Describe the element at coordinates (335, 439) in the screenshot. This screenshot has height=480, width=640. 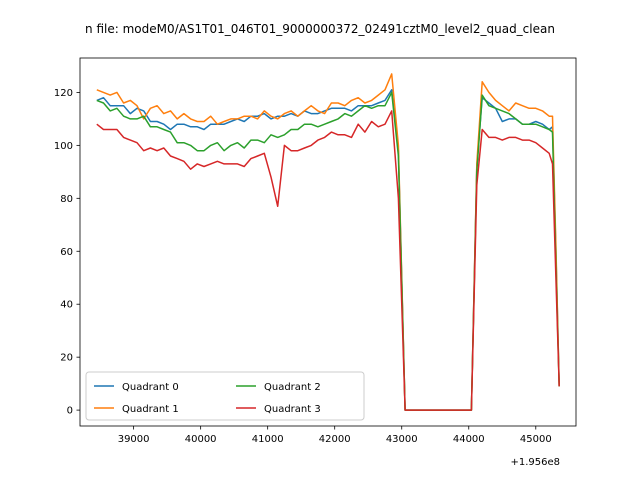
I see `x-tick-label: 42000` at that location.